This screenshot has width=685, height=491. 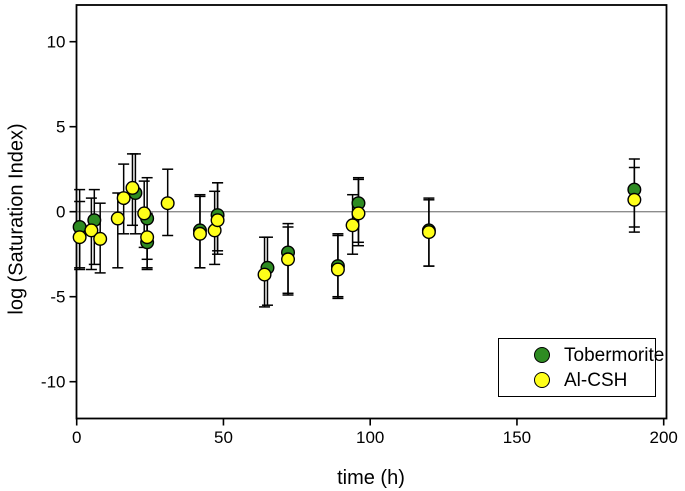 What do you see at coordinates (56, 42) in the screenshot?
I see `y-tick-label: 10` at bounding box center [56, 42].